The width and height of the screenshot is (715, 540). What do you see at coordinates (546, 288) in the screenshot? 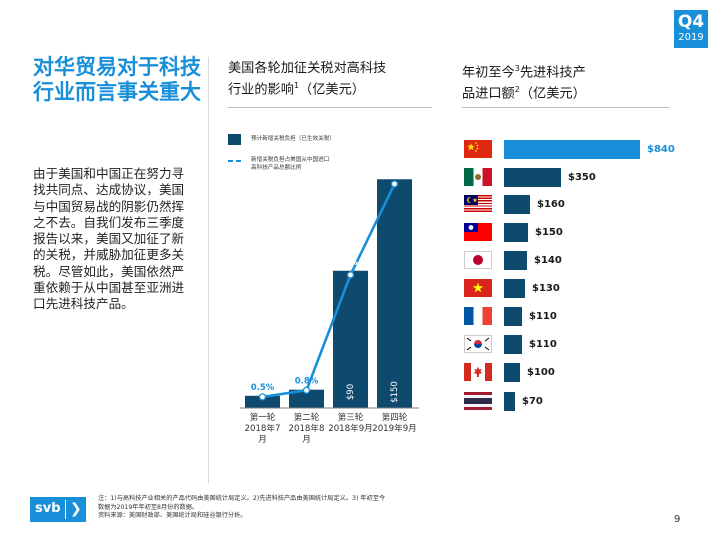
I see `import-value-label: $130` at bounding box center [546, 288].